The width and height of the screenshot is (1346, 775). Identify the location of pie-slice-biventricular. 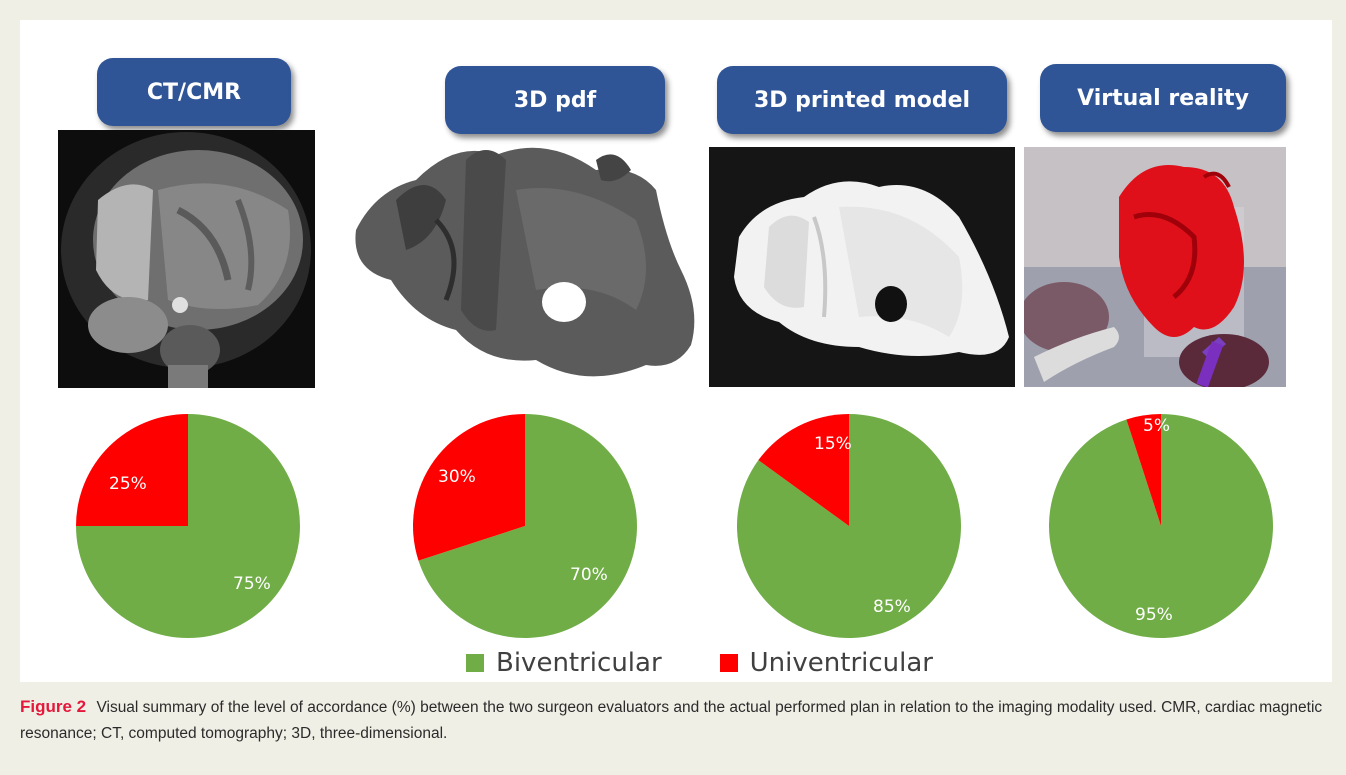
(527, 526).